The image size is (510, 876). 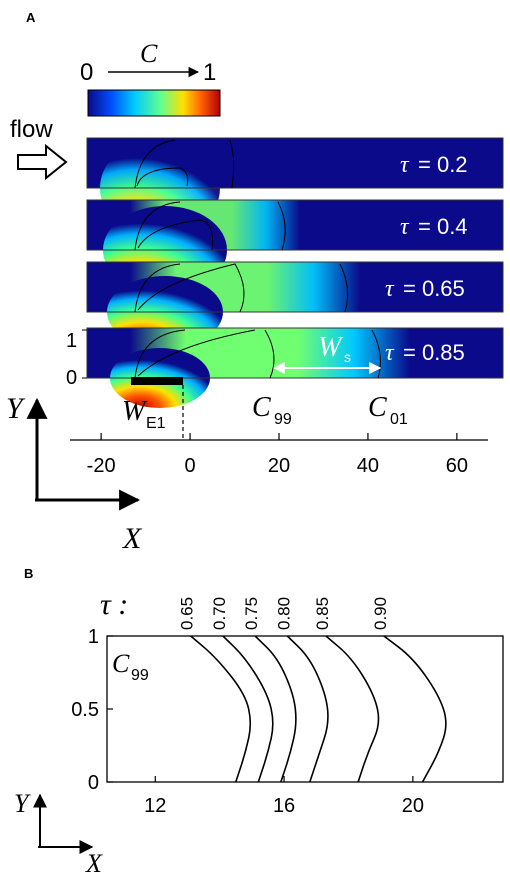 What do you see at coordinates (284, 806) in the screenshot?
I see `panel-b-x-tick-label: 16` at bounding box center [284, 806].